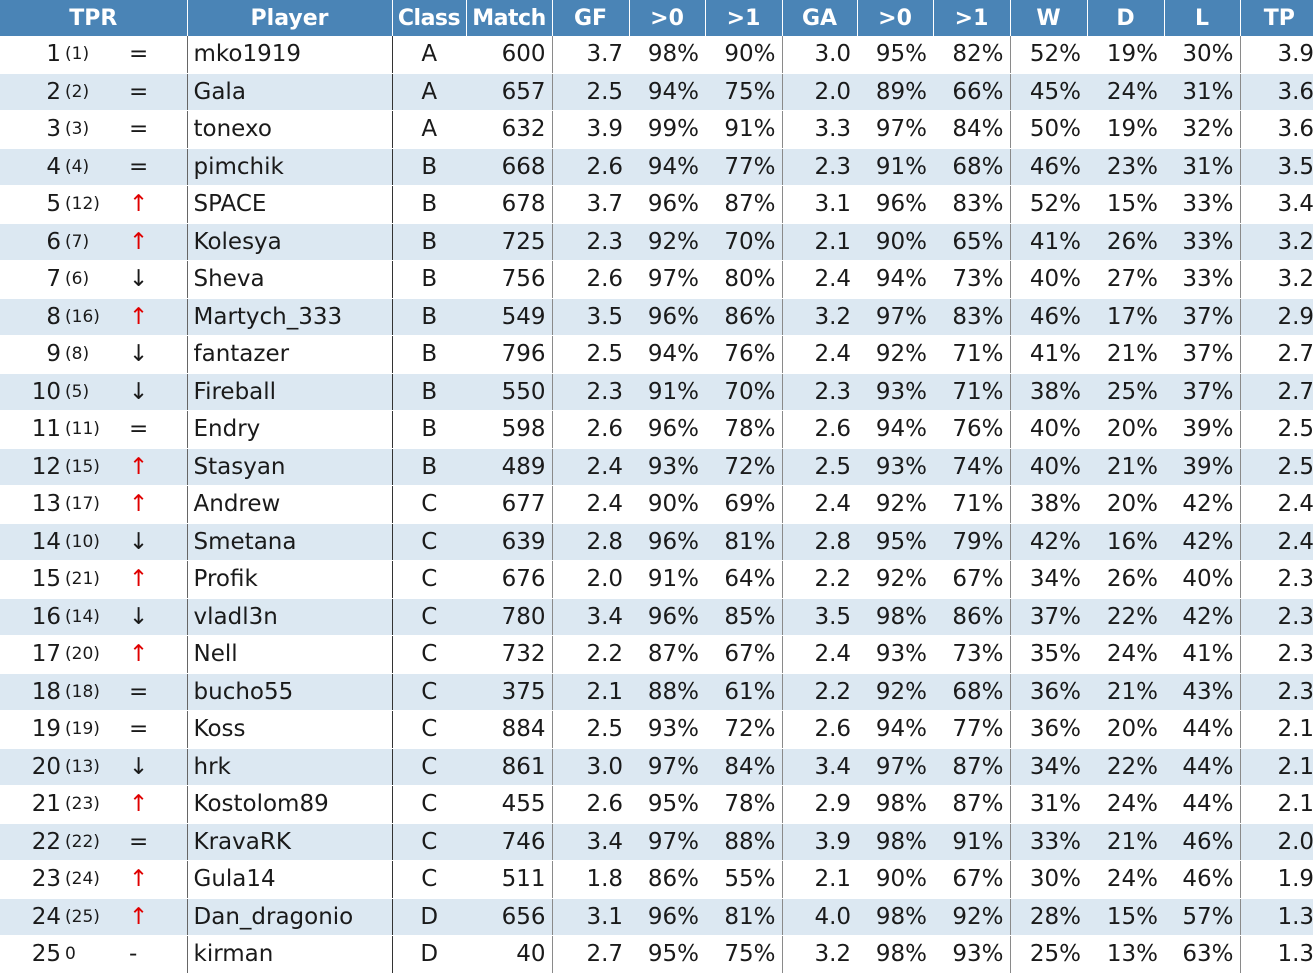 This screenshot has width=1313, height=974. Describe the element at coordinates (1202, 55) in the screenshot. I see `loss-pct: 30%` at that location.